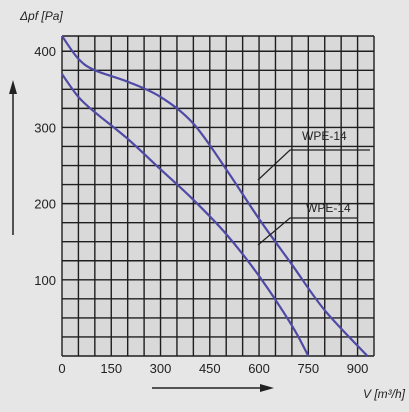 This screenshot has width=409, height=412. I want to click on series-label-2: WPE-14, so click(328, 208).